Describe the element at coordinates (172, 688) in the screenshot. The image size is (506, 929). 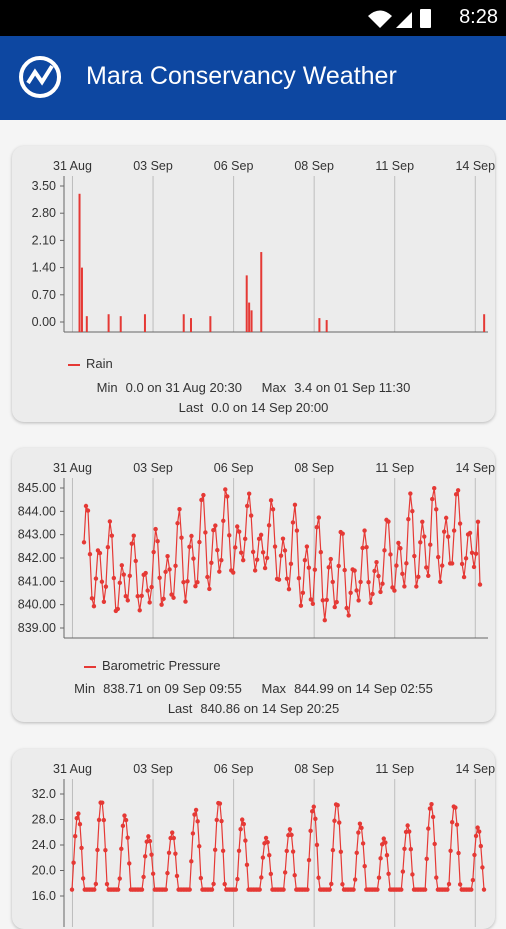
I see `min-value: 838.71 on 09 Sep 09:55` at that location.